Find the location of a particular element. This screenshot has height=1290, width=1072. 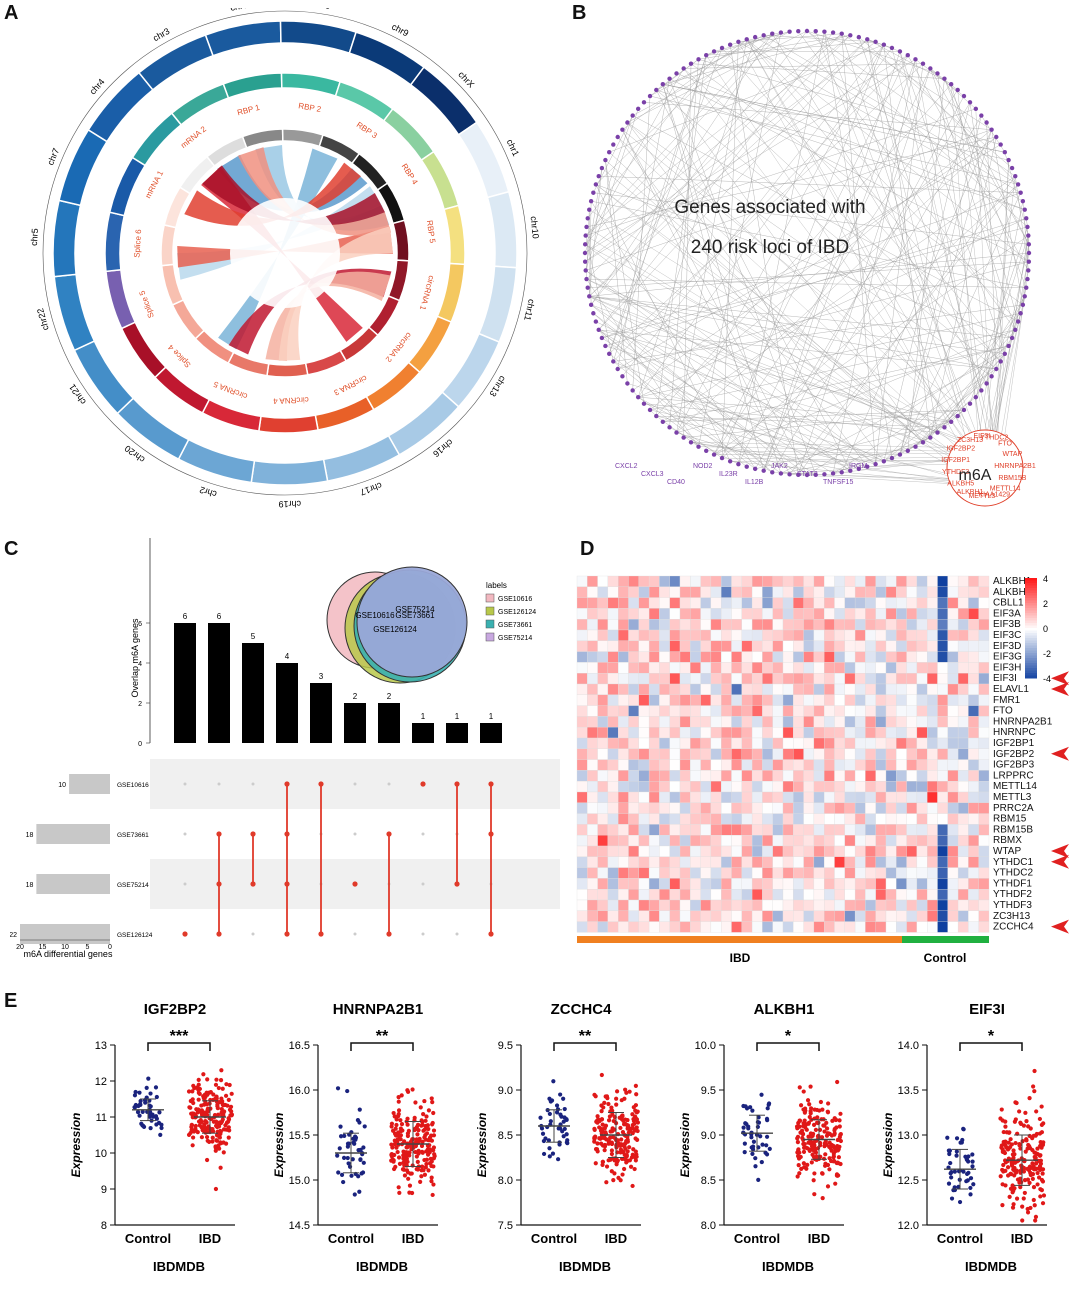

heatmap-row-label: CBLL1 is located at coordinates (1008, 603).